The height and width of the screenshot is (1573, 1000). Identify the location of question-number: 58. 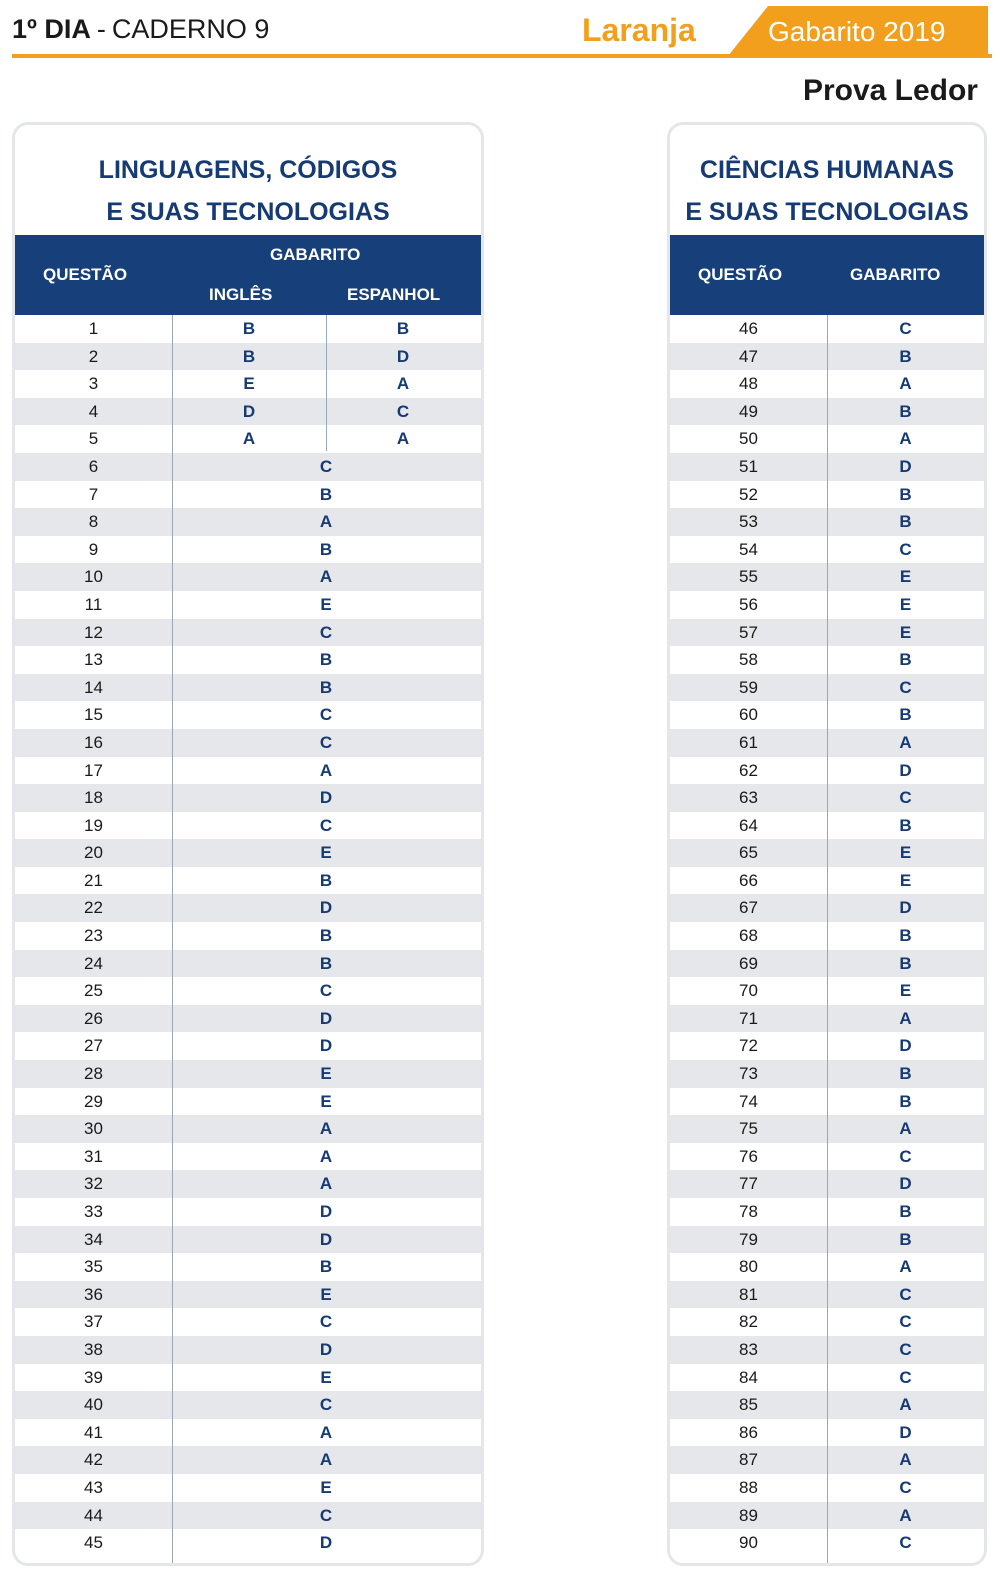
(748, 660).